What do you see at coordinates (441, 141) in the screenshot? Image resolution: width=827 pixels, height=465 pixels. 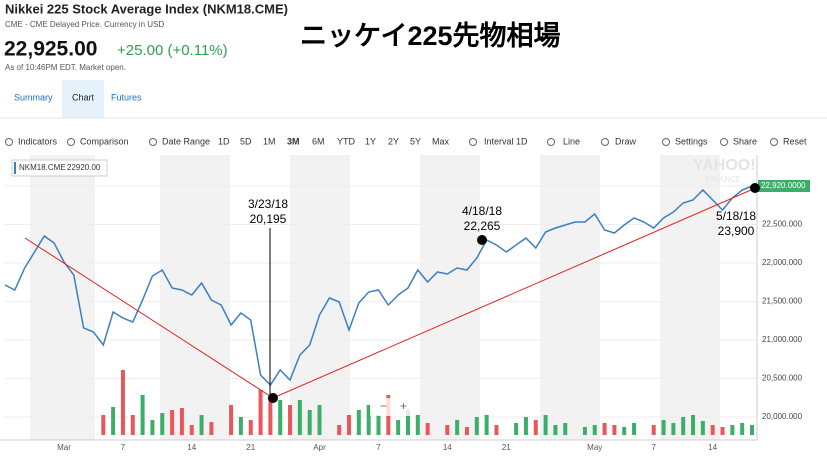 I see `toolbar-item: Max` at bounding box center [441, 141].